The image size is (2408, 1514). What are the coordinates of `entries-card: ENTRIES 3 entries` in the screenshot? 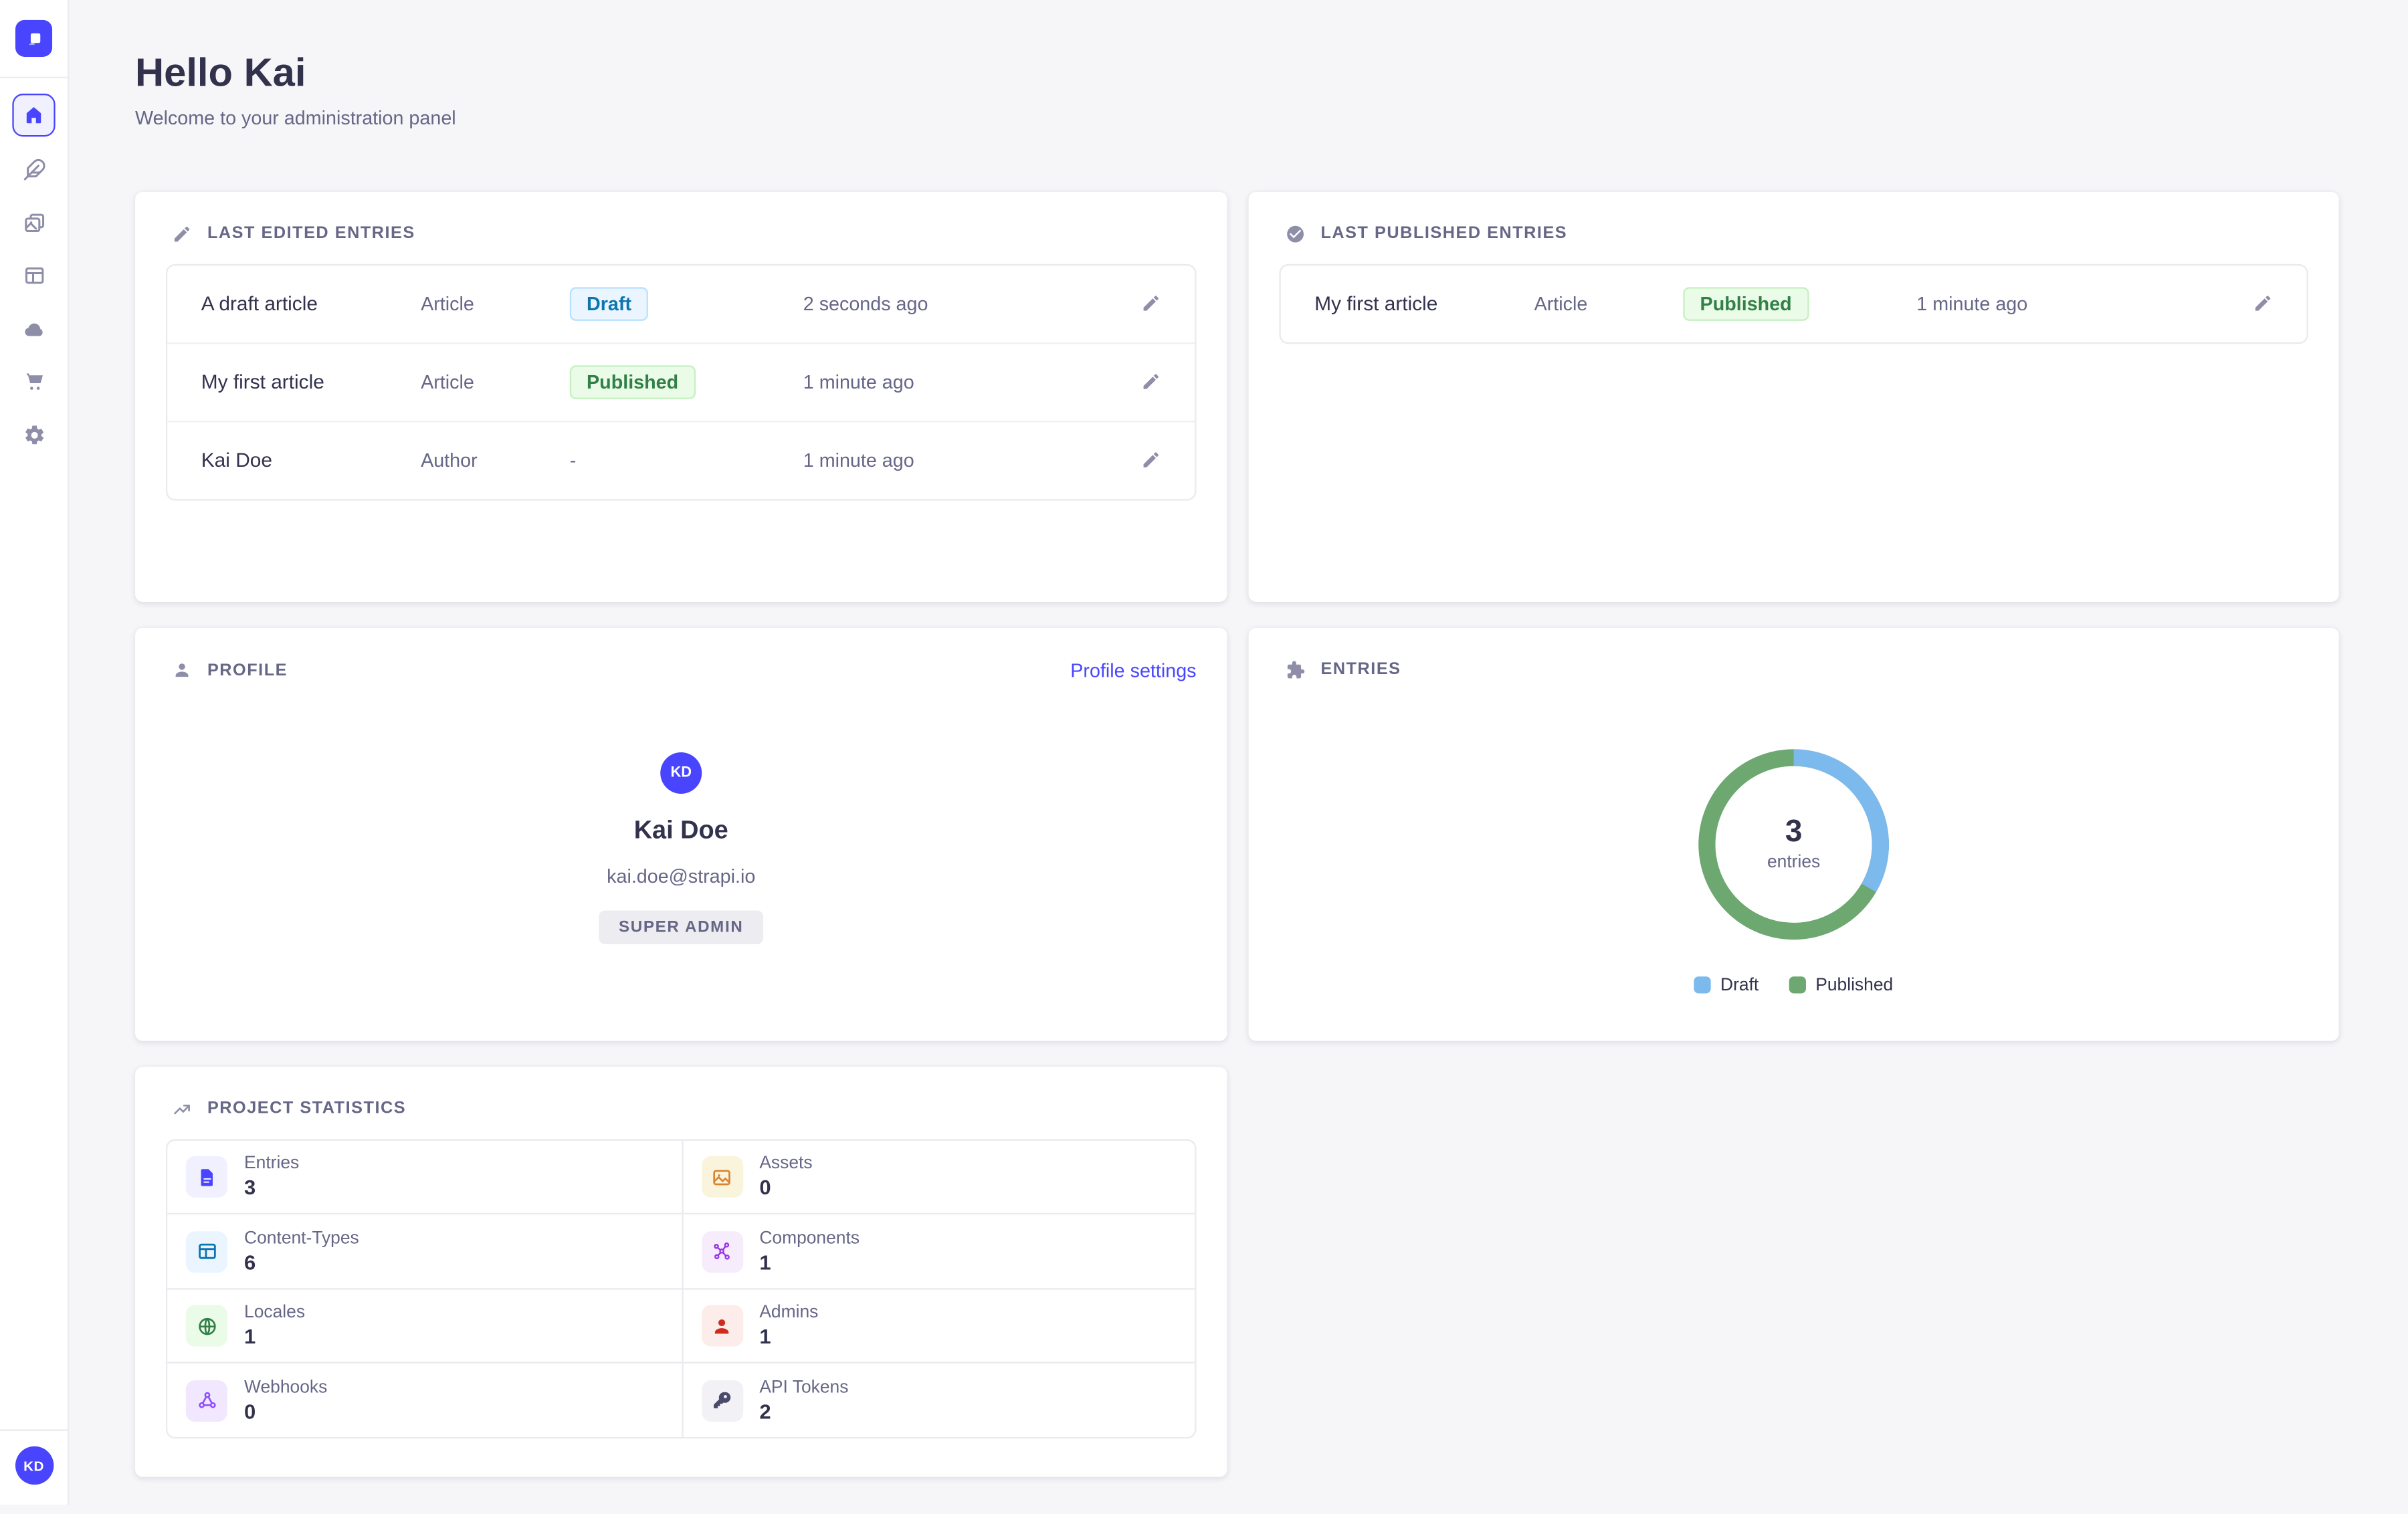 It's located at (1793, 834).